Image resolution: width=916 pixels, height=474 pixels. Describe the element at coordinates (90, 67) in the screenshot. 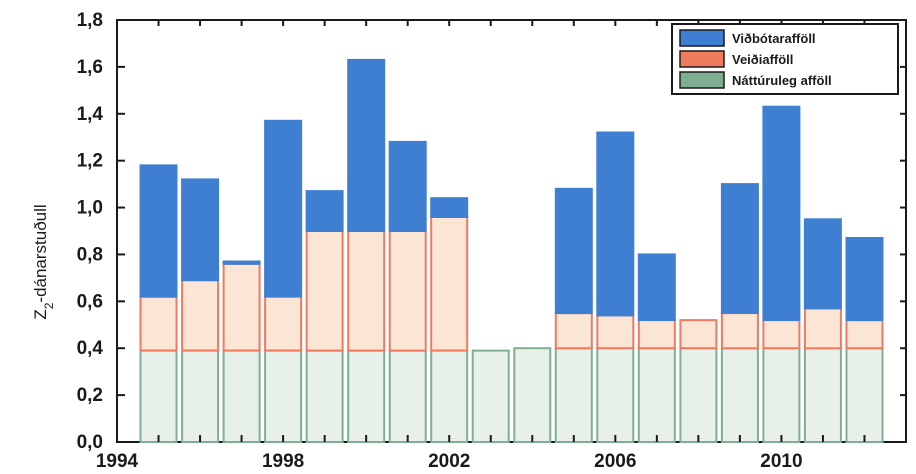

I see `y-tick-label: 1,6` at that location.